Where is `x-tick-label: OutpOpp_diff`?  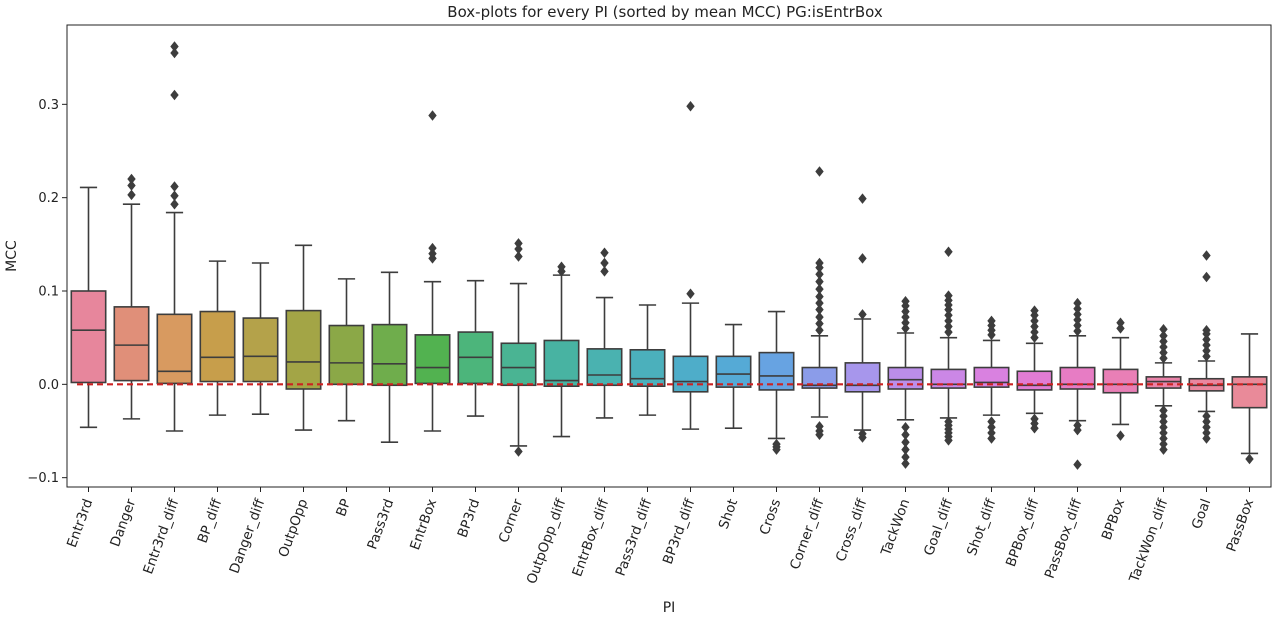
x-tick-label: OutpOpp_diff is located at coordinates (547, 541).